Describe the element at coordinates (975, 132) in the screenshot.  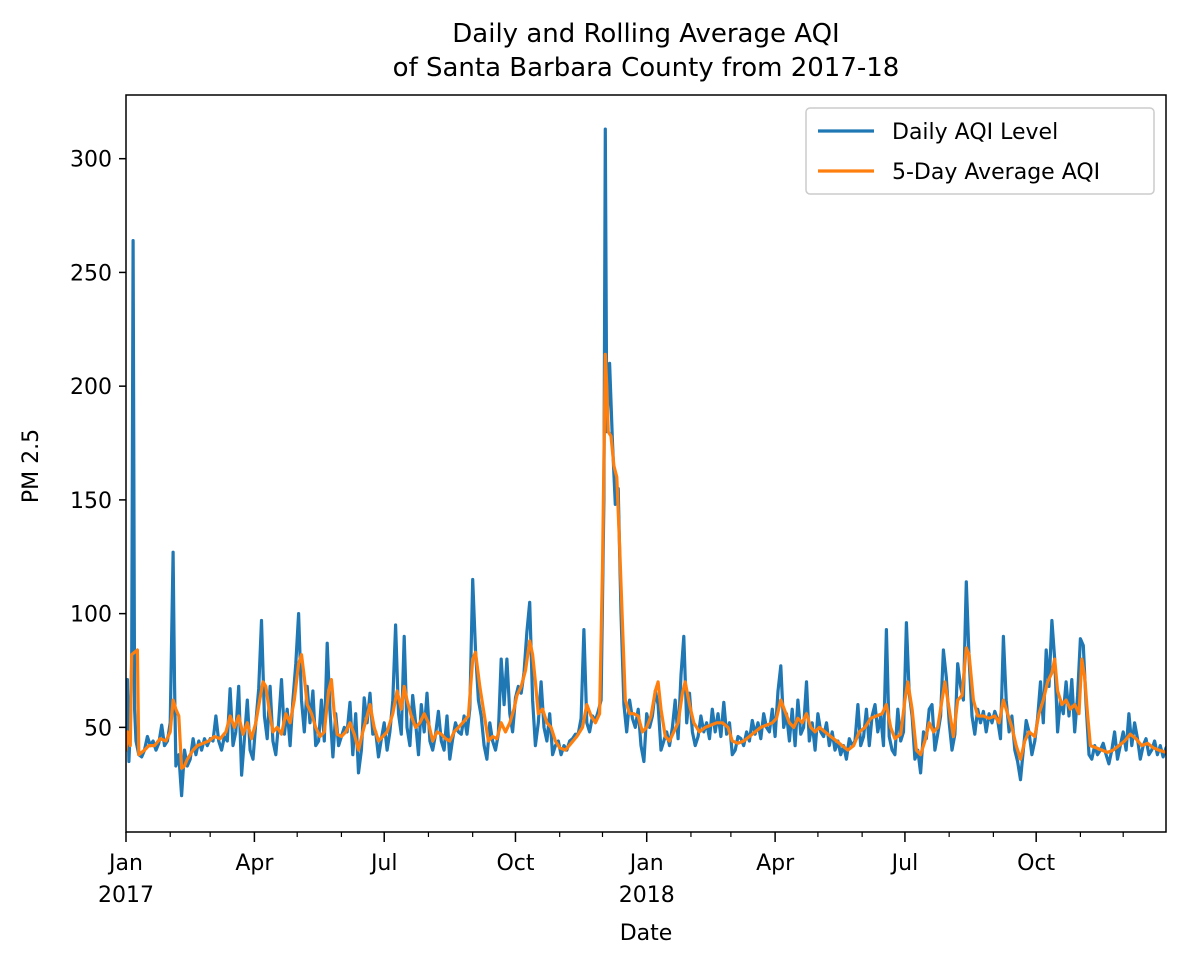
I see `legend-label: Daily AQI Level` at that location.